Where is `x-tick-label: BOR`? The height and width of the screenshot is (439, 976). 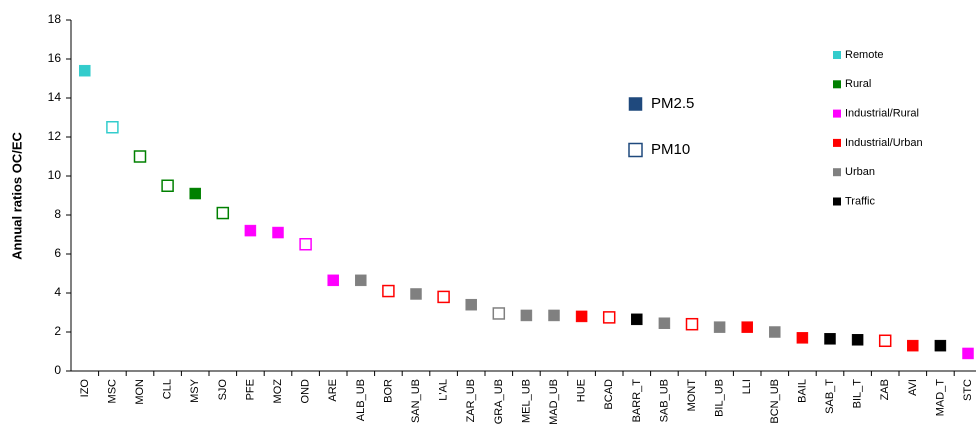
x-tick-label: BOR is located at coordinates (388, 391).